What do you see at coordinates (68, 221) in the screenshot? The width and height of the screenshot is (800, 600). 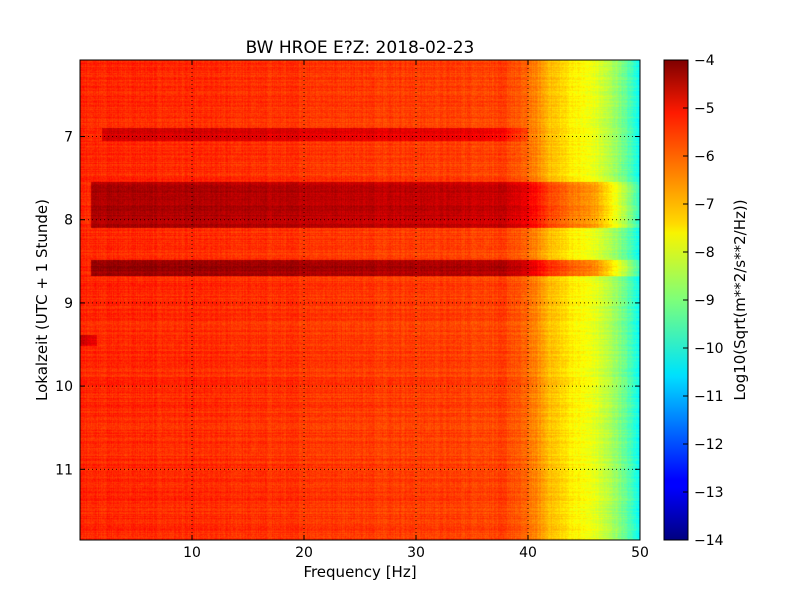 I see `y-tick-label: 8` at bounding box center [68, 221].